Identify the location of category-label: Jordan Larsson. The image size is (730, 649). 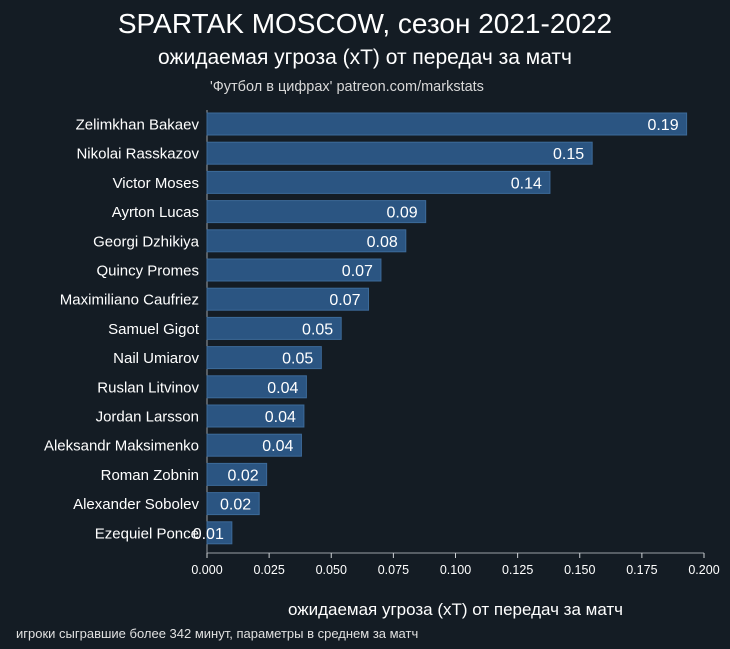
(147, 417).